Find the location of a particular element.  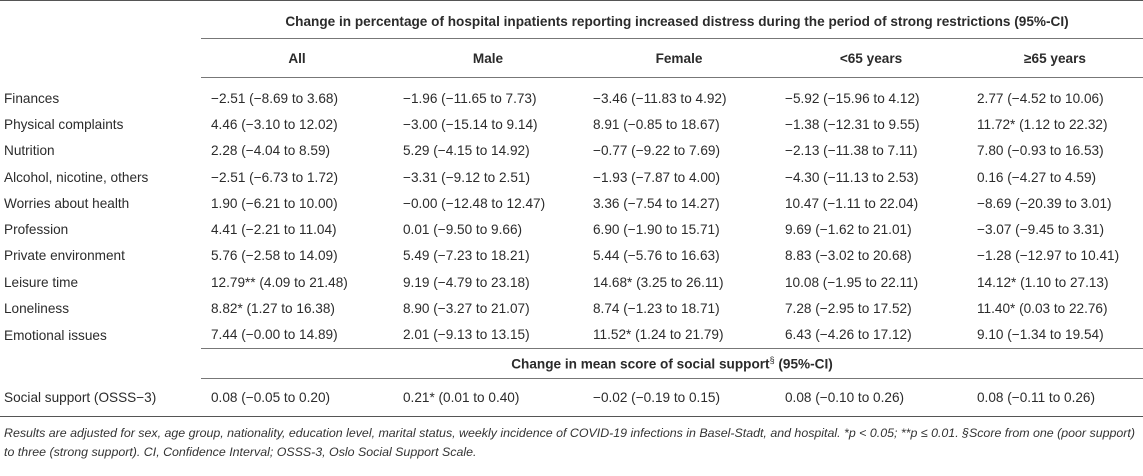

table-cell: 8.83 (−3.02 to 20.68) is located at coordinates (848, 256).